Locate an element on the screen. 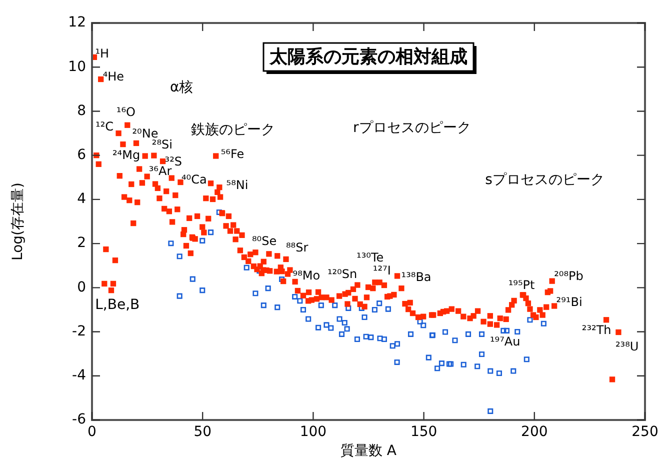  x-tick-label: 100 is located at coordinates (313, 432).